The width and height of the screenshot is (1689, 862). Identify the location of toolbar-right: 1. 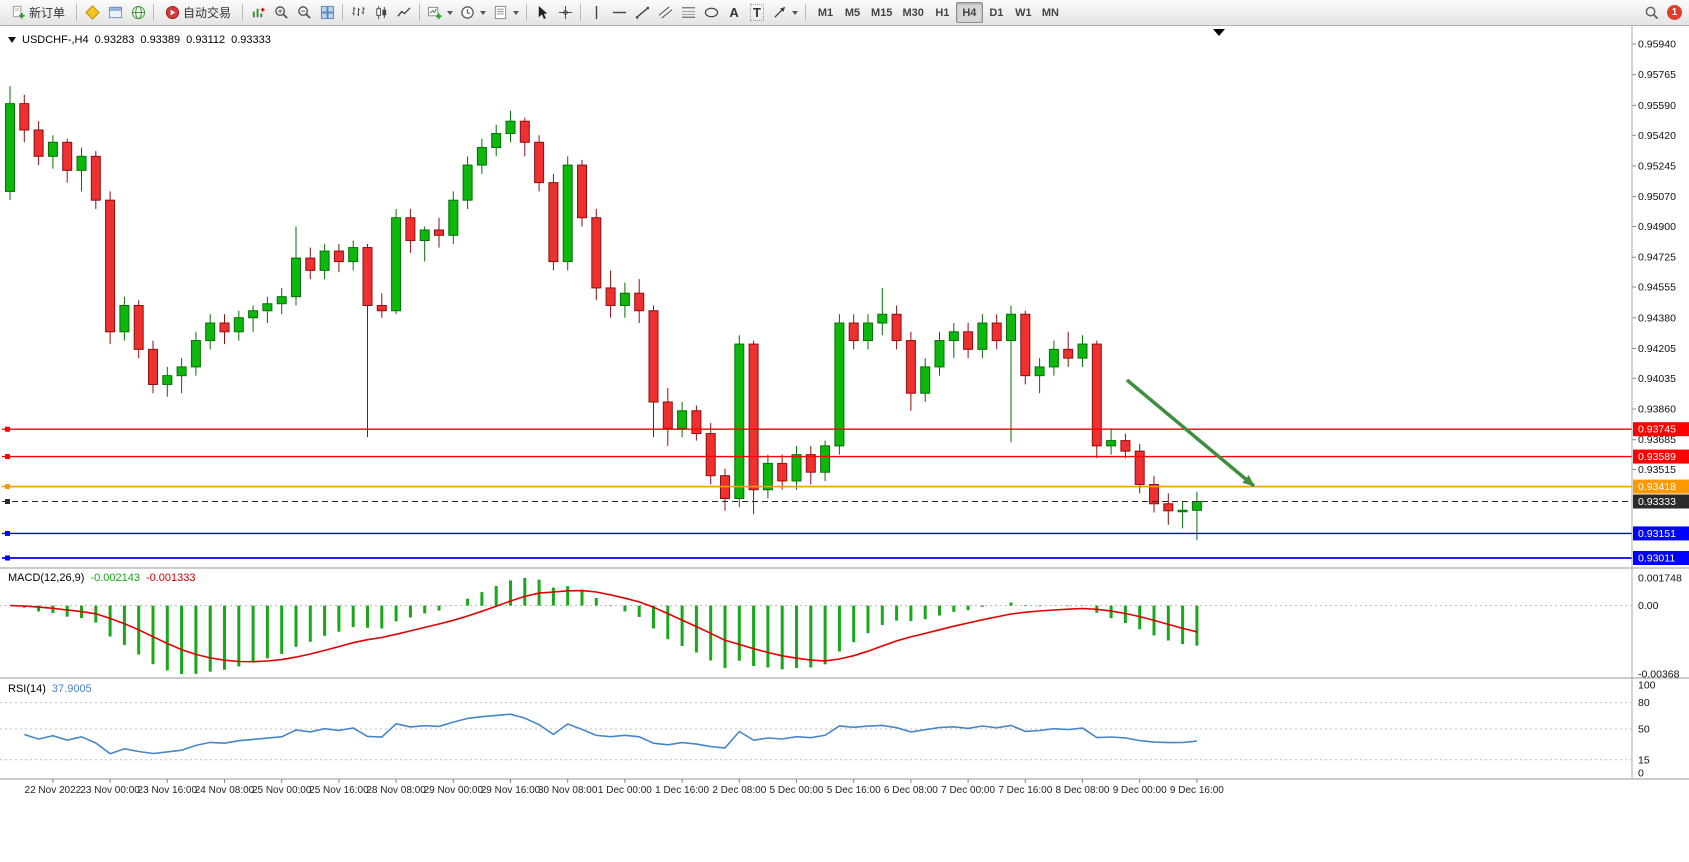
(1662, 13).